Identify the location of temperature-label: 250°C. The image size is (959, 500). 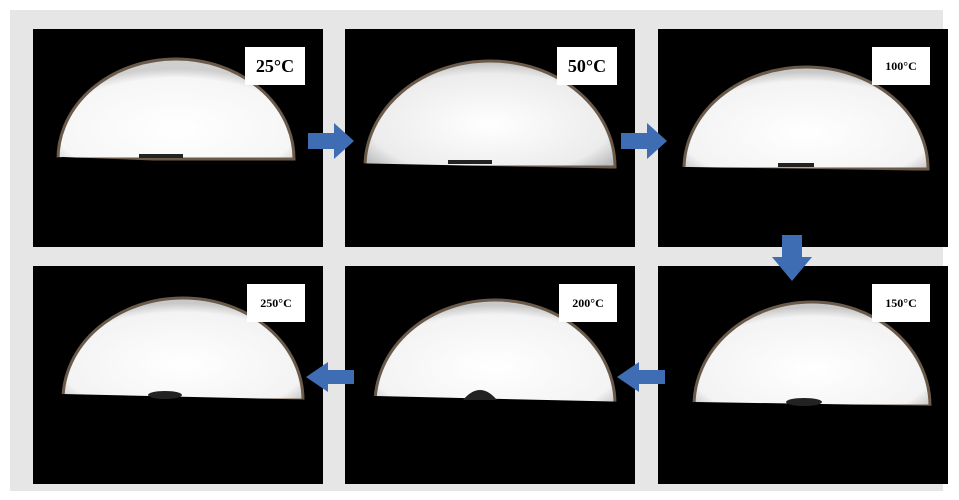
(276, 303).